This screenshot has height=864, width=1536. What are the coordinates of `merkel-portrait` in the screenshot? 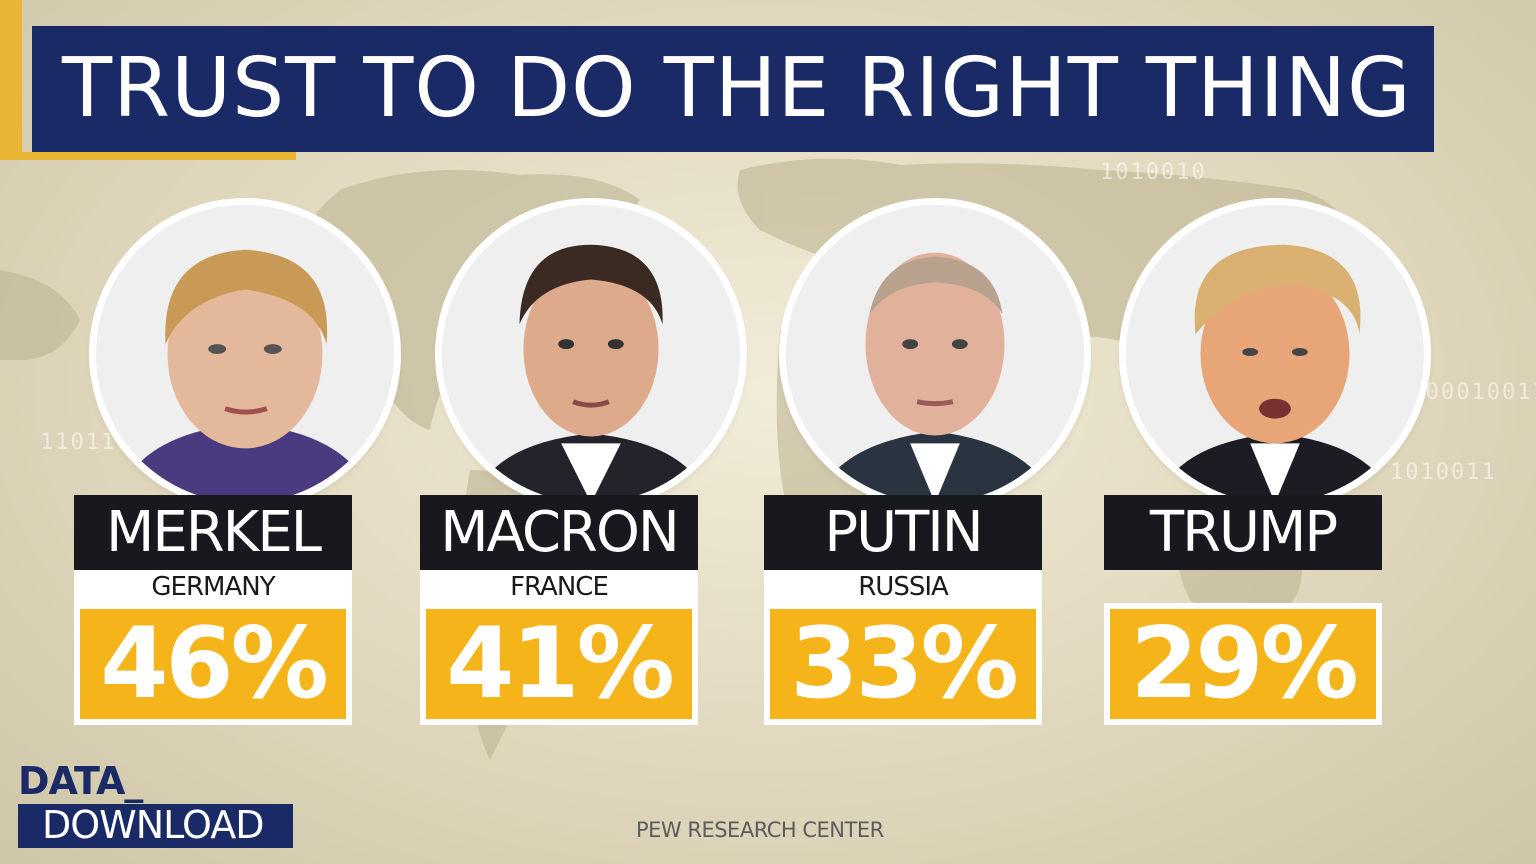 It's located at (245, 354).